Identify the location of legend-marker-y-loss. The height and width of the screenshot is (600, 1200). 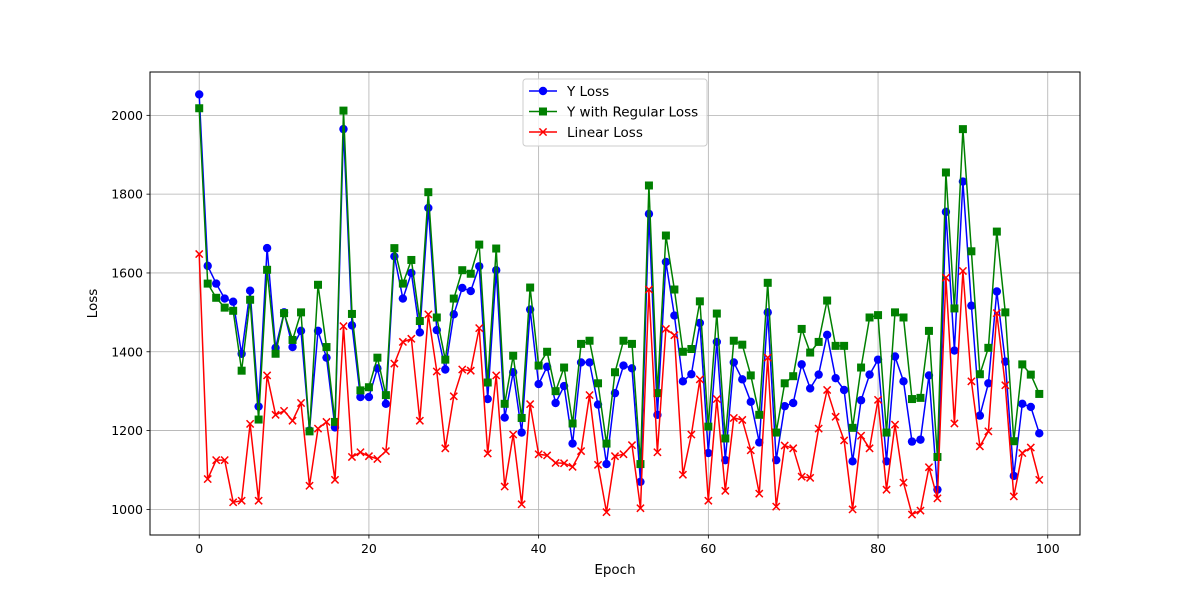
(543, 91).